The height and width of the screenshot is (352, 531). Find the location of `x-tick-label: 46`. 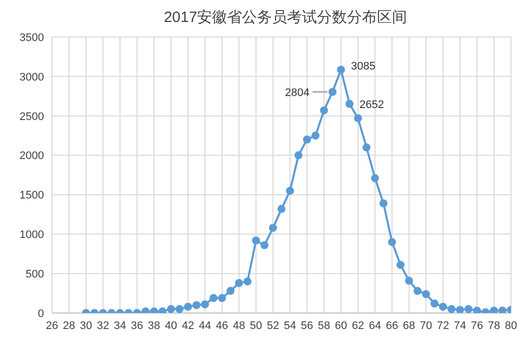

x-tick-label: 46 is located at coordinates (222, 326).